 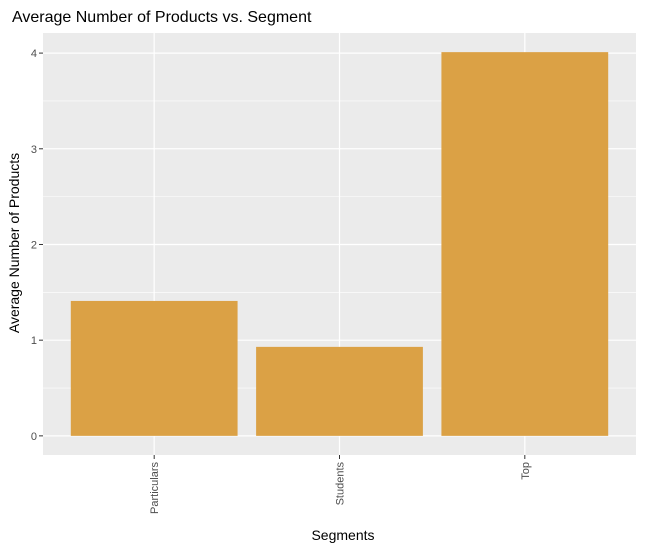 What do you see at coordinates (34, 437) in the screenshot?
I see `y-tick-label: 0` at bounding box center [34, 437].